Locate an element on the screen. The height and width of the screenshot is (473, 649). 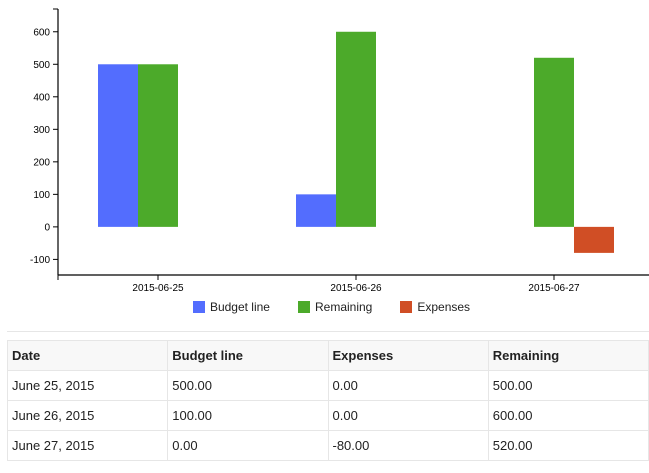
x-tick-label: 2015-06-27 is located at coordinates (554, 288).